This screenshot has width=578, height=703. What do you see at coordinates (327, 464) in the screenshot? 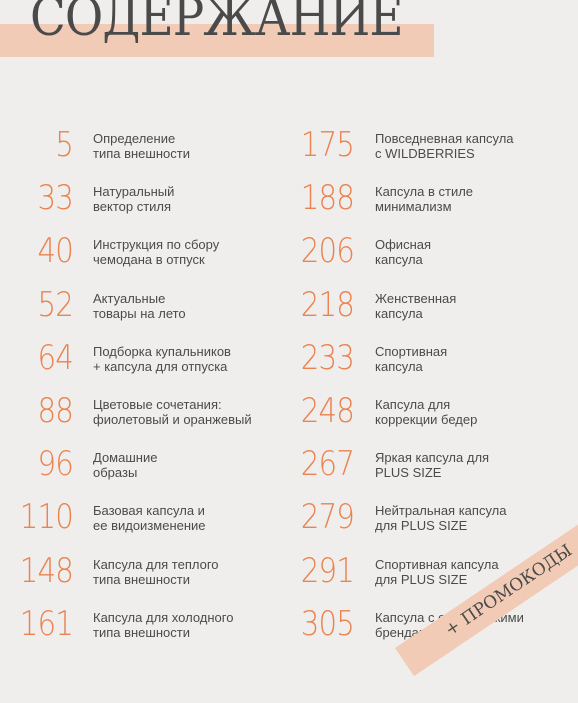
I see `page-number: 267` at bounding box center [327, 464].